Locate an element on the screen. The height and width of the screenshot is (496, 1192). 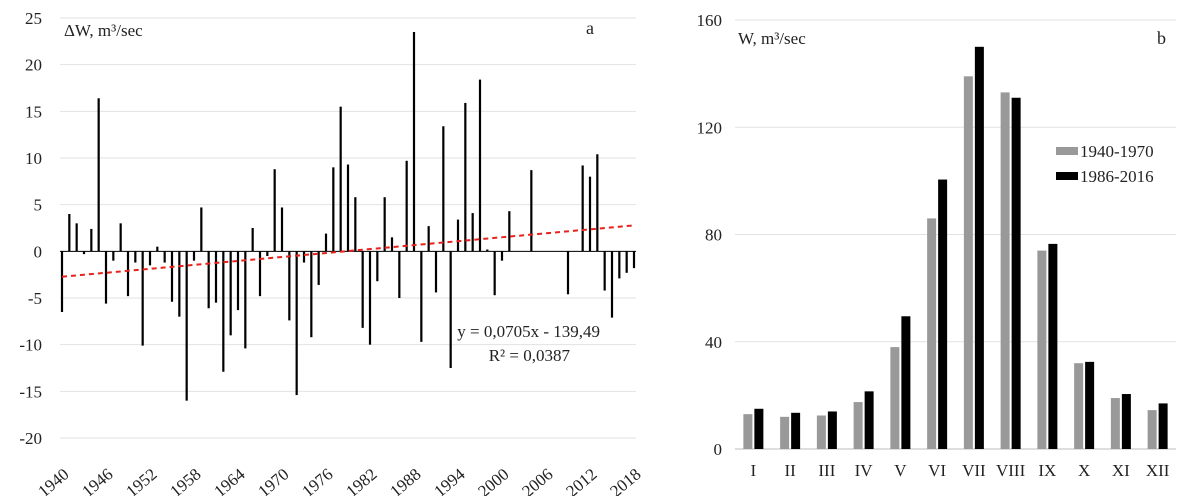
panel-a-ylabel: ΔW, m³/sec is located at coordinates (103, 30).